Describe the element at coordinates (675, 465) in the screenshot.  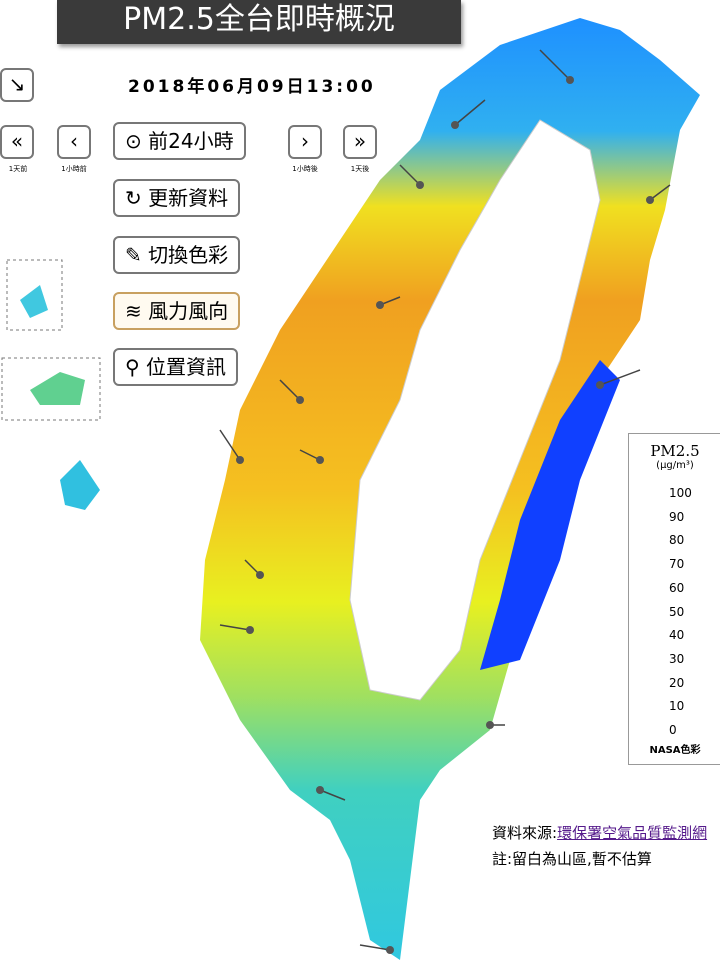
I see `legend-unit: (μg/m³)` at that location.